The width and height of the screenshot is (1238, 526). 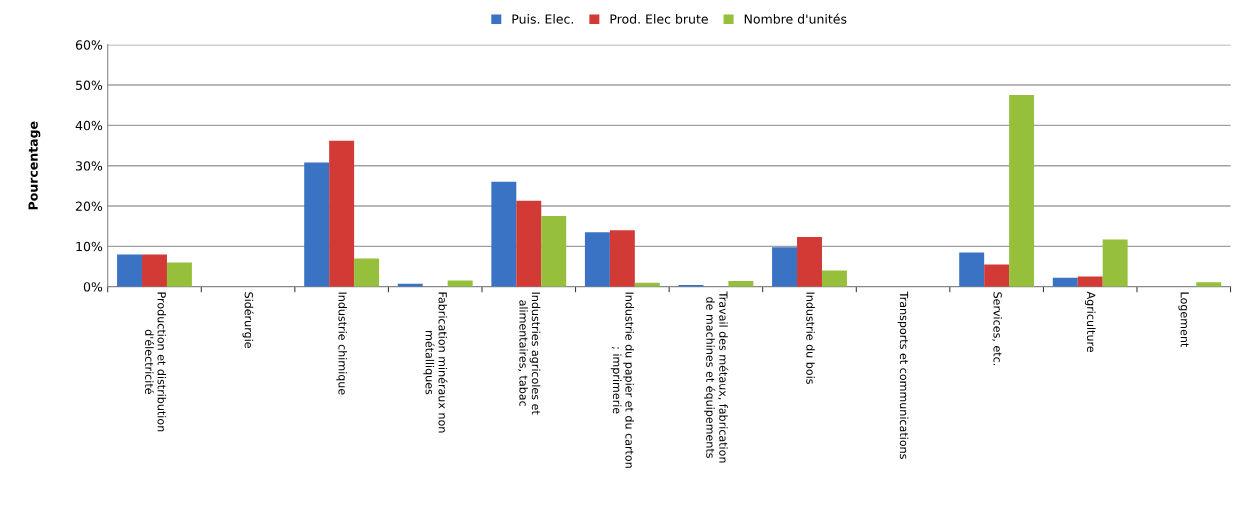 I want to click on x-tick-label: Production et distribution d'électricité, so click(x=156, y=362).